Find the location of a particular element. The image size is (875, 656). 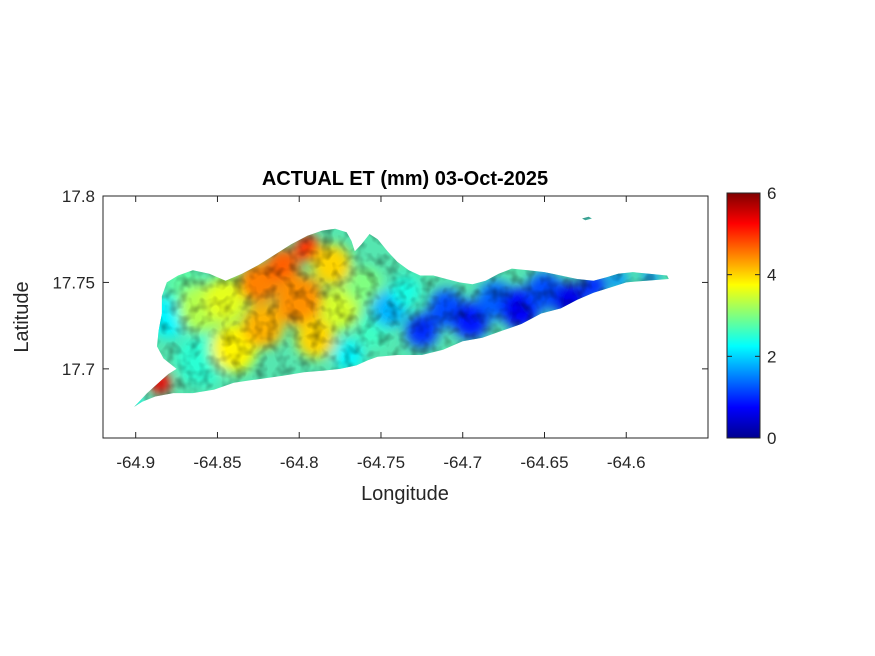

y-tick-label: 17.75 is located at coordinates (73, 282).